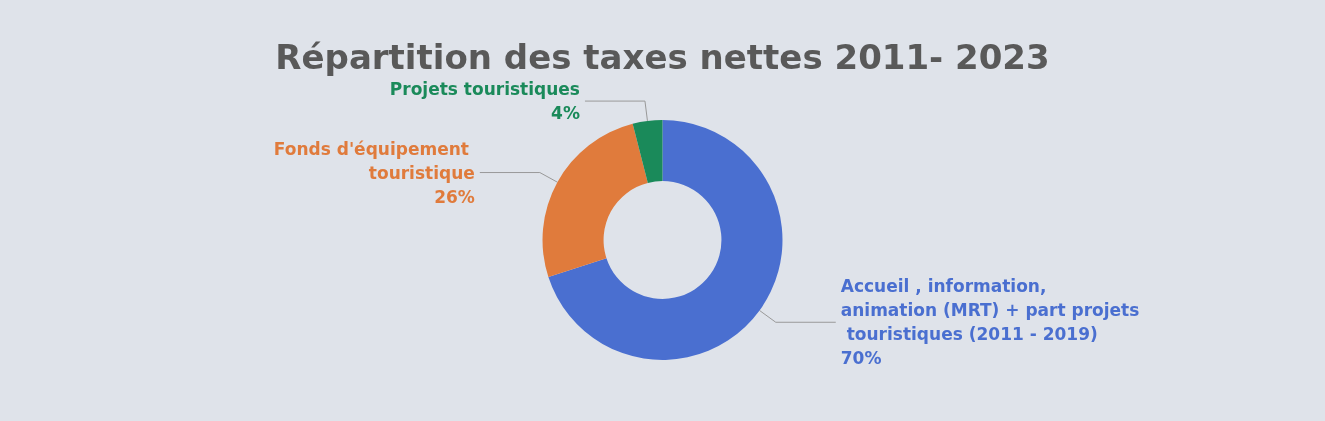  What do you see at coordinates (454, 196) in the screenshot?
I see `data-label: 26%` at bounding box center [454, 196].